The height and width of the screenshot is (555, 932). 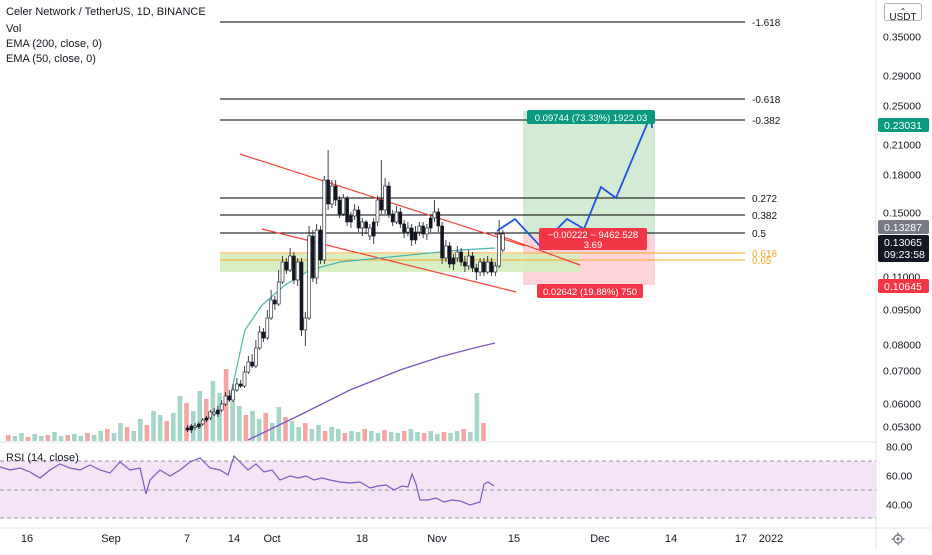 What do you see at coordinates (271, 539) in the screenshot?
I see `time-tick-label: Oct` at bounding box center [271, 539].